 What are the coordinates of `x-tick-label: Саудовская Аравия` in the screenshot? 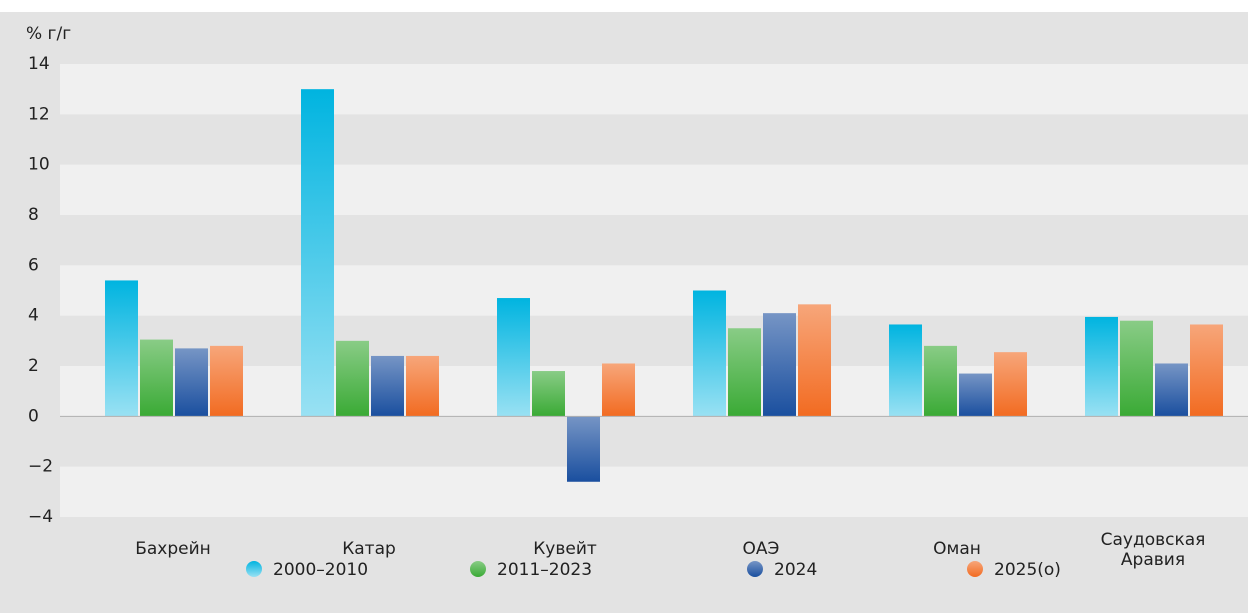 It's located at (1153, 550).